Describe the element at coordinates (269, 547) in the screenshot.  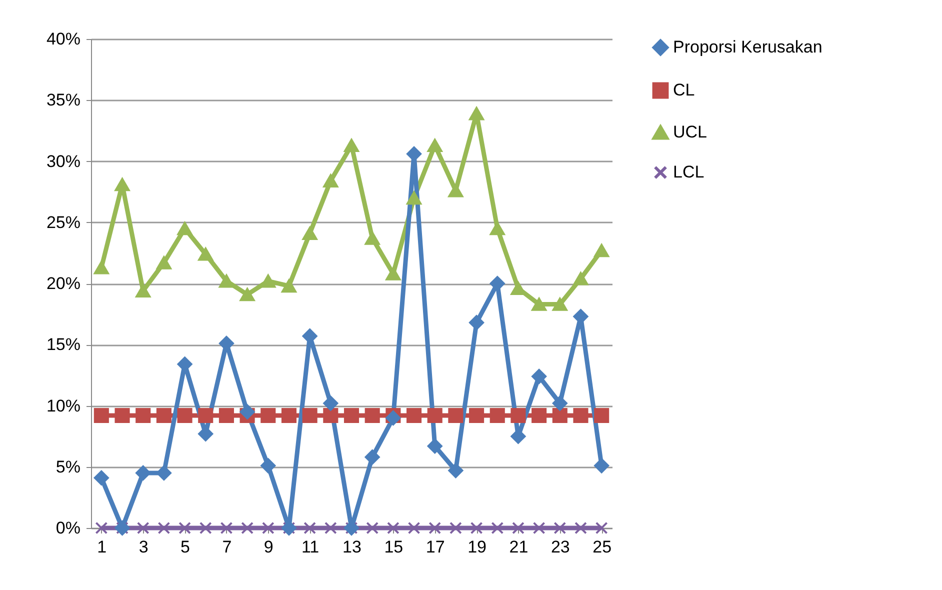
I see `x-tick-label: 9` at that location.